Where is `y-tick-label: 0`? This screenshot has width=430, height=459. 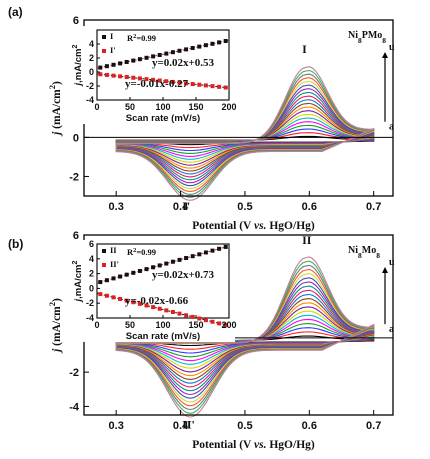 y-tick-label: 0 is located at coordinates (76, 138).